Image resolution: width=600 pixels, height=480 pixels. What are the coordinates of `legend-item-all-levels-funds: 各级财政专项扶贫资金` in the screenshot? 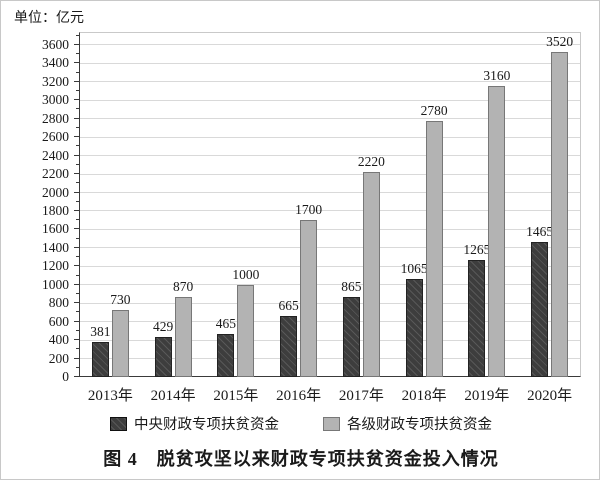 It's located at (407, 423).